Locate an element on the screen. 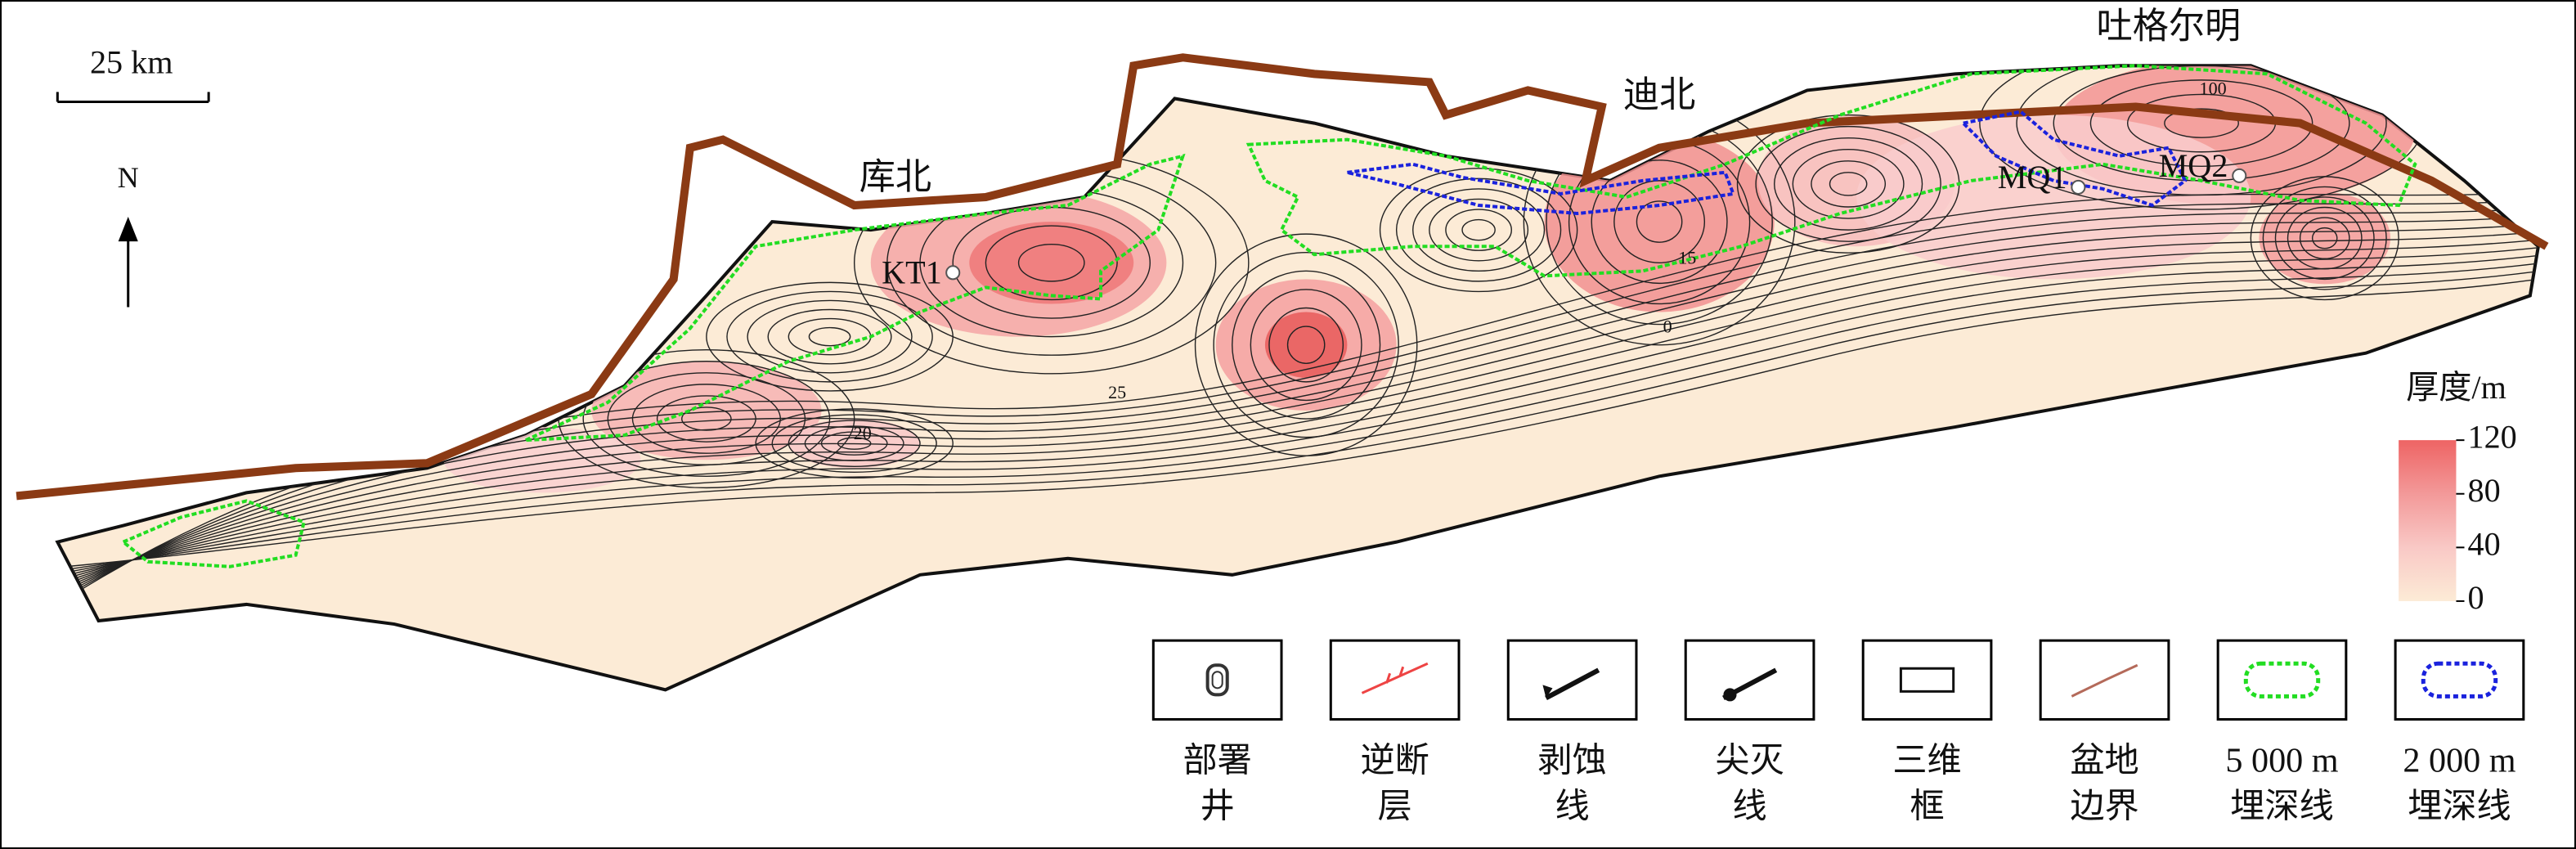 The width and height of the screenshot is (2576, 849). north-label: N is located at coordinates (128, 177).